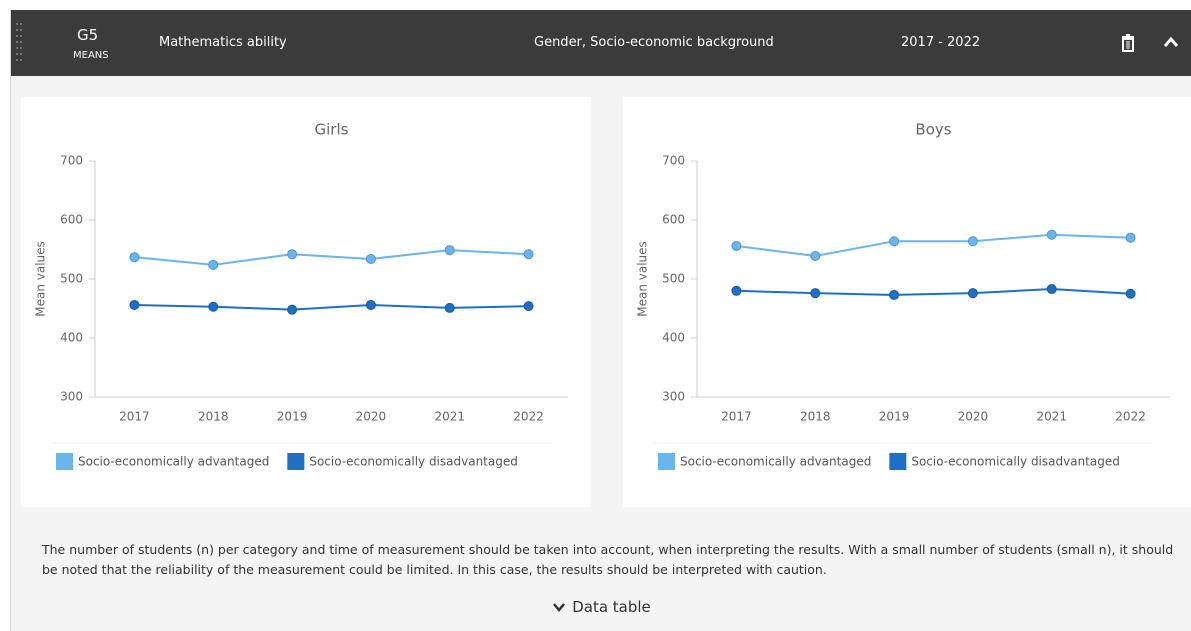  What do you see at coordinates (91, 55) in the screenshot?
I see `kind: MEANS` at bounding box center [91, 55].